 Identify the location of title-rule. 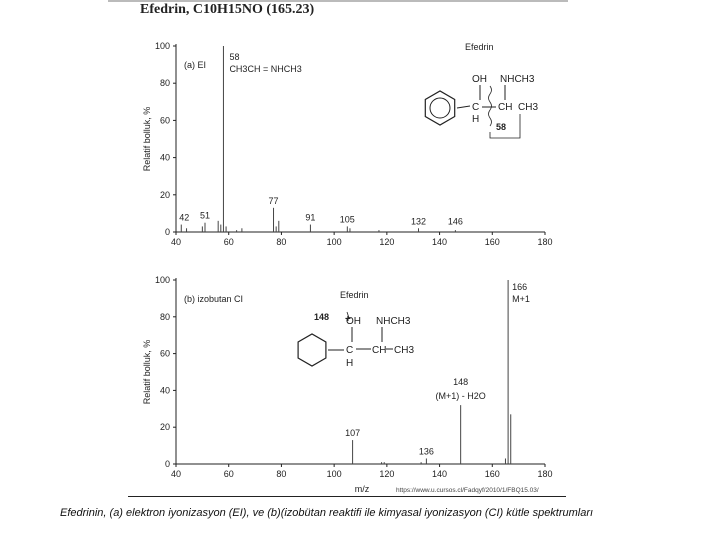
(338, 1).